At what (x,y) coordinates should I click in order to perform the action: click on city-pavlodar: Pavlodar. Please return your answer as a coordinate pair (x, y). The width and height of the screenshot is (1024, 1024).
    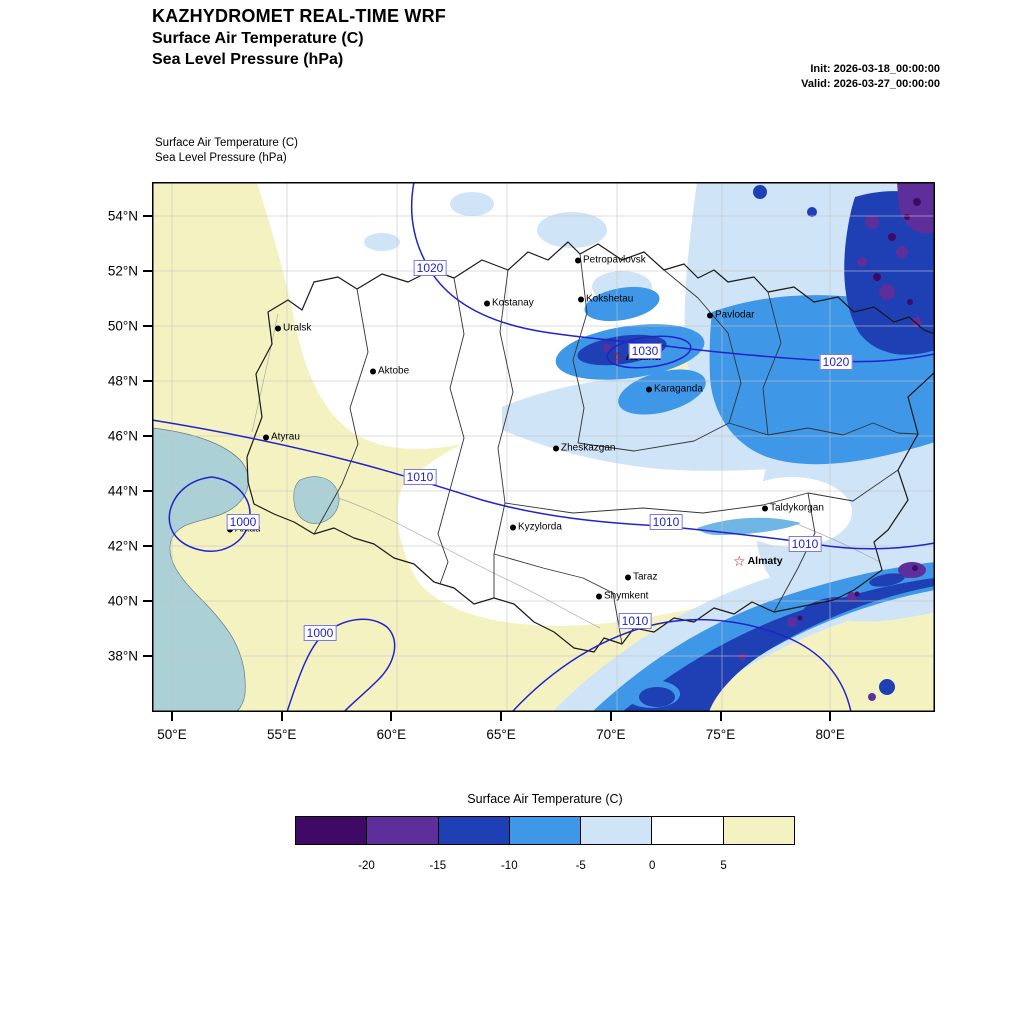
    Looking at the image, I should click on (730, 315).